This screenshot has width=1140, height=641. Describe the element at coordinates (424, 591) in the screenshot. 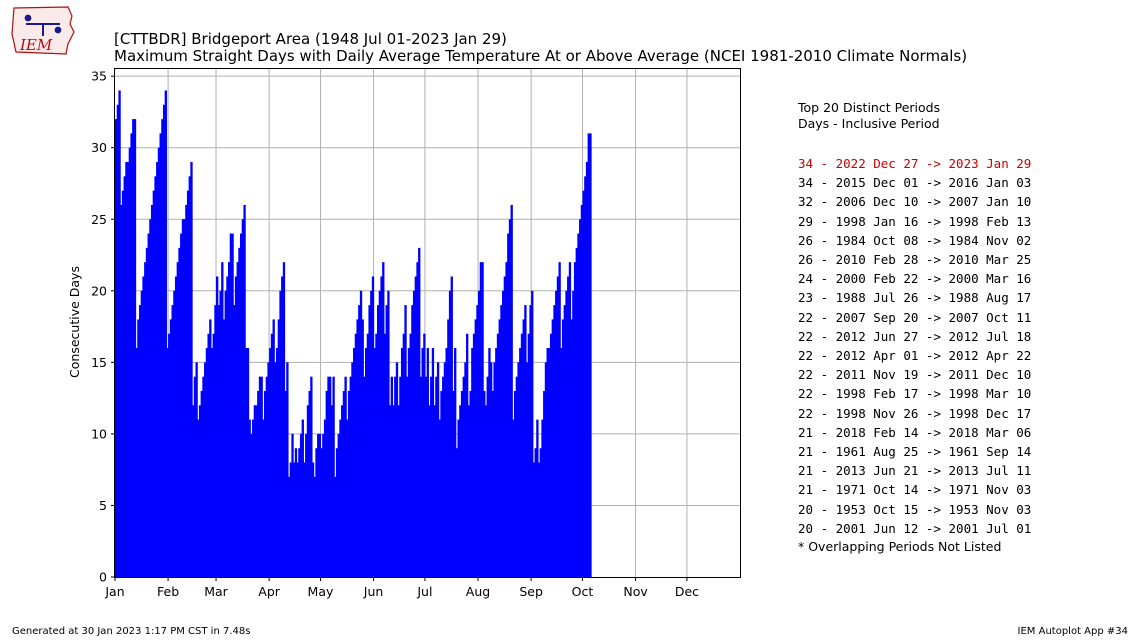

I see `x-tick-label: Jul` at that location.